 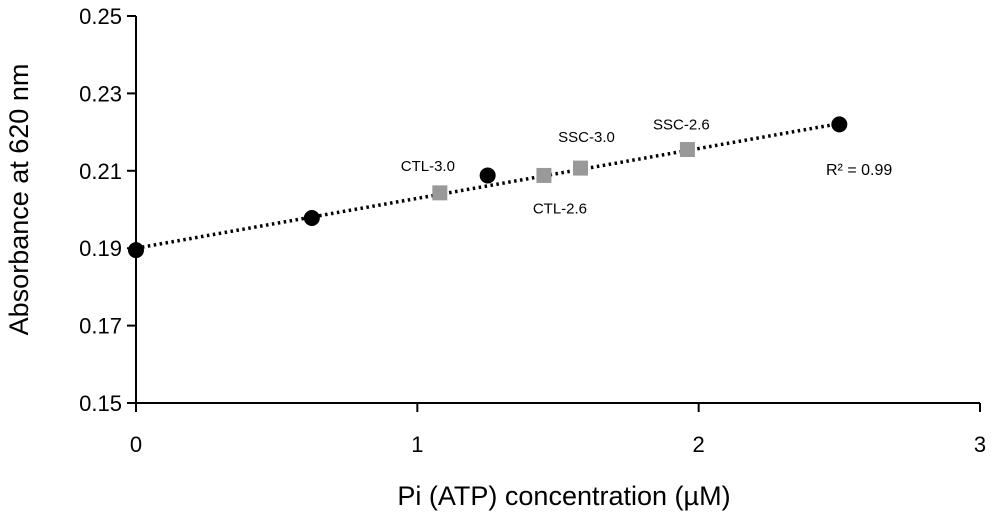 What do you see at coordinates (100, 16) in the screenshot?
I see `y-tick-label: 0.25` at bounding box center [100, 16].